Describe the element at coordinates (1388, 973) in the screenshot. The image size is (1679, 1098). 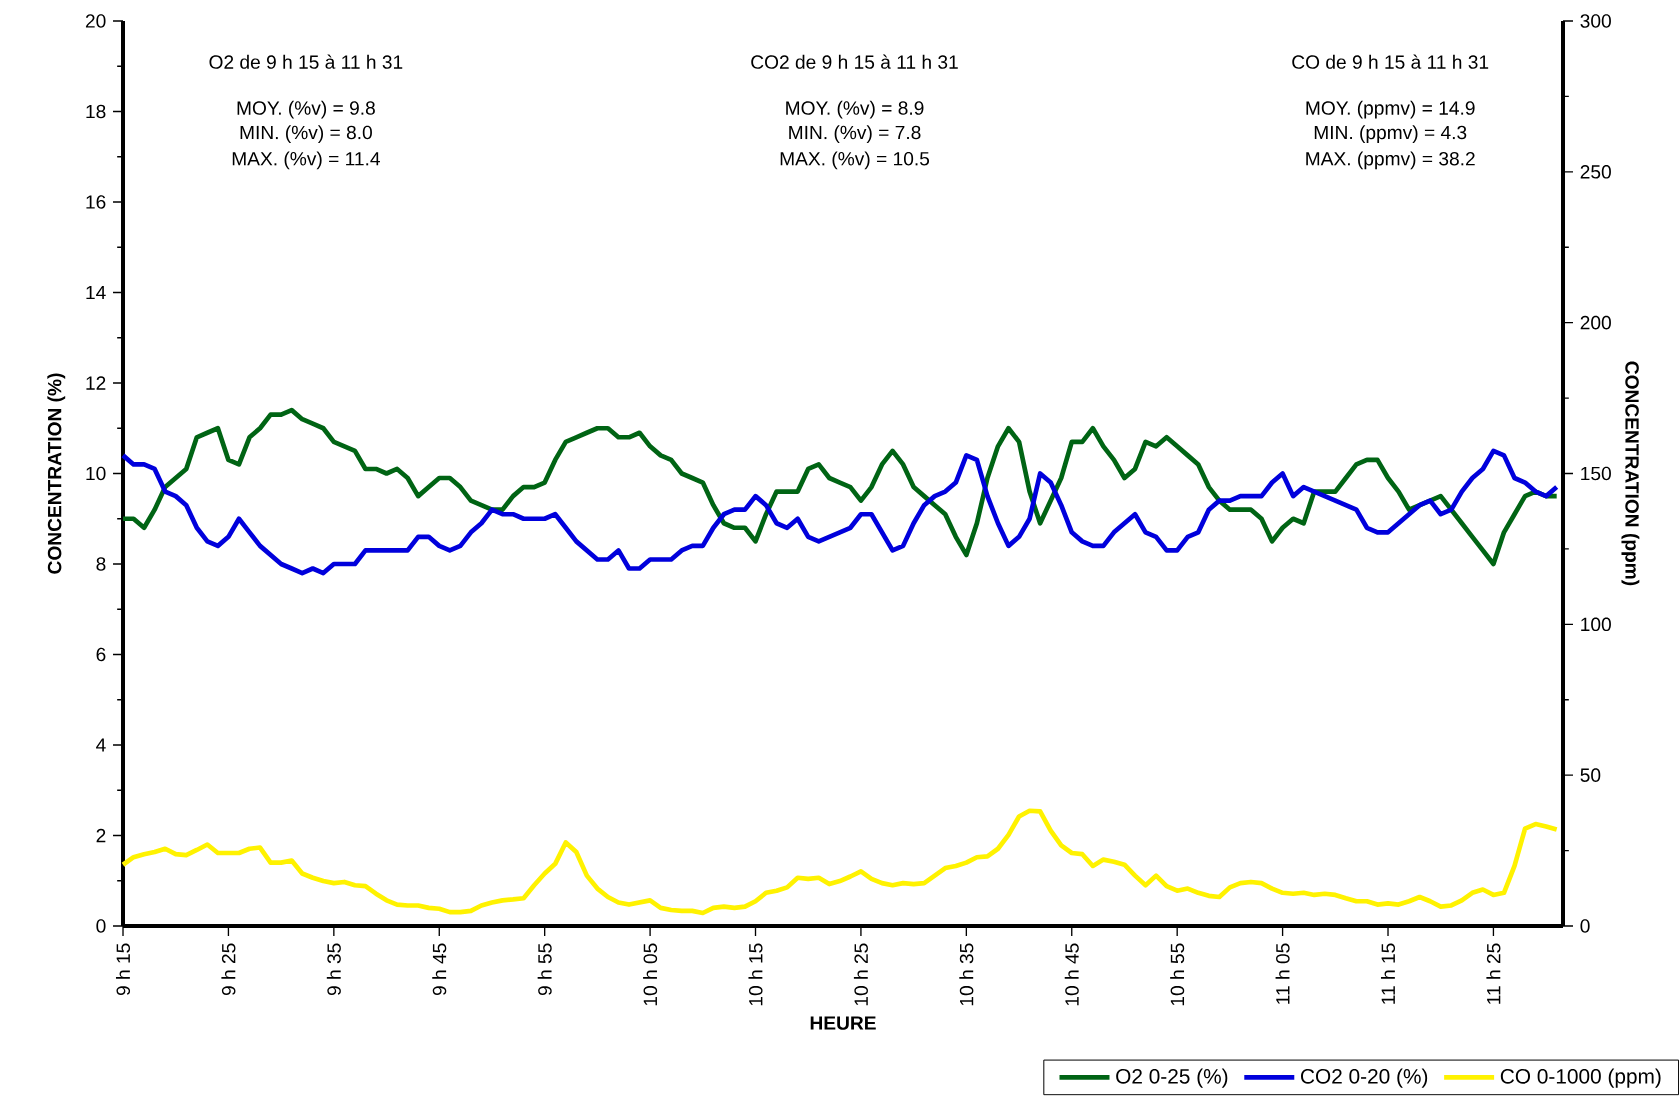
I see `x-tick-label: 11 h 15` at that location.